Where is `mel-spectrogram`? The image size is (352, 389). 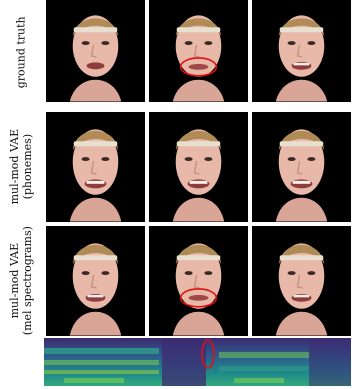 mel-spectrogram is located at coordinates (197, 362).